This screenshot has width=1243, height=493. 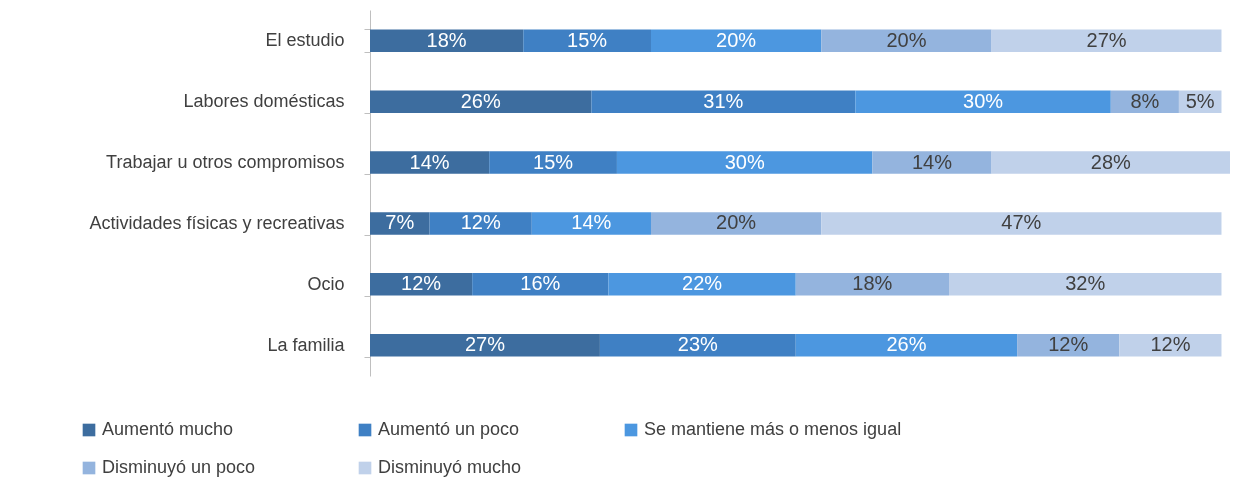 I want to click on legend-label: Aumentó mucho, so click(x=168, y=429).